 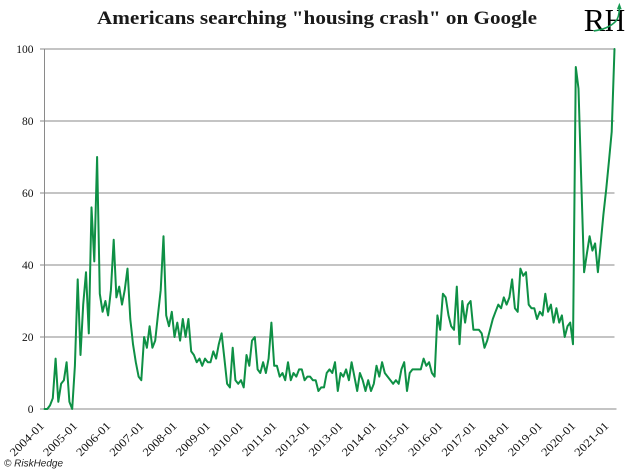 What do you see at coordinates (25, 50) in the screenshot?
I see `svg-text: 100` at bounding box center [25, 50].